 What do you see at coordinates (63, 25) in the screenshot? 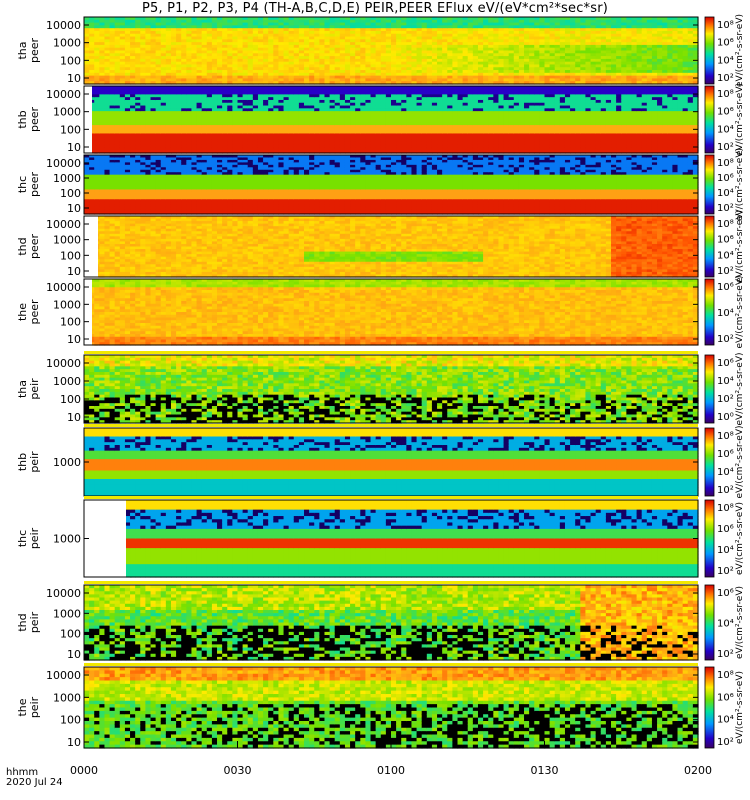
I see `y-tick-label: 10000` at bounding box center [63, 25].